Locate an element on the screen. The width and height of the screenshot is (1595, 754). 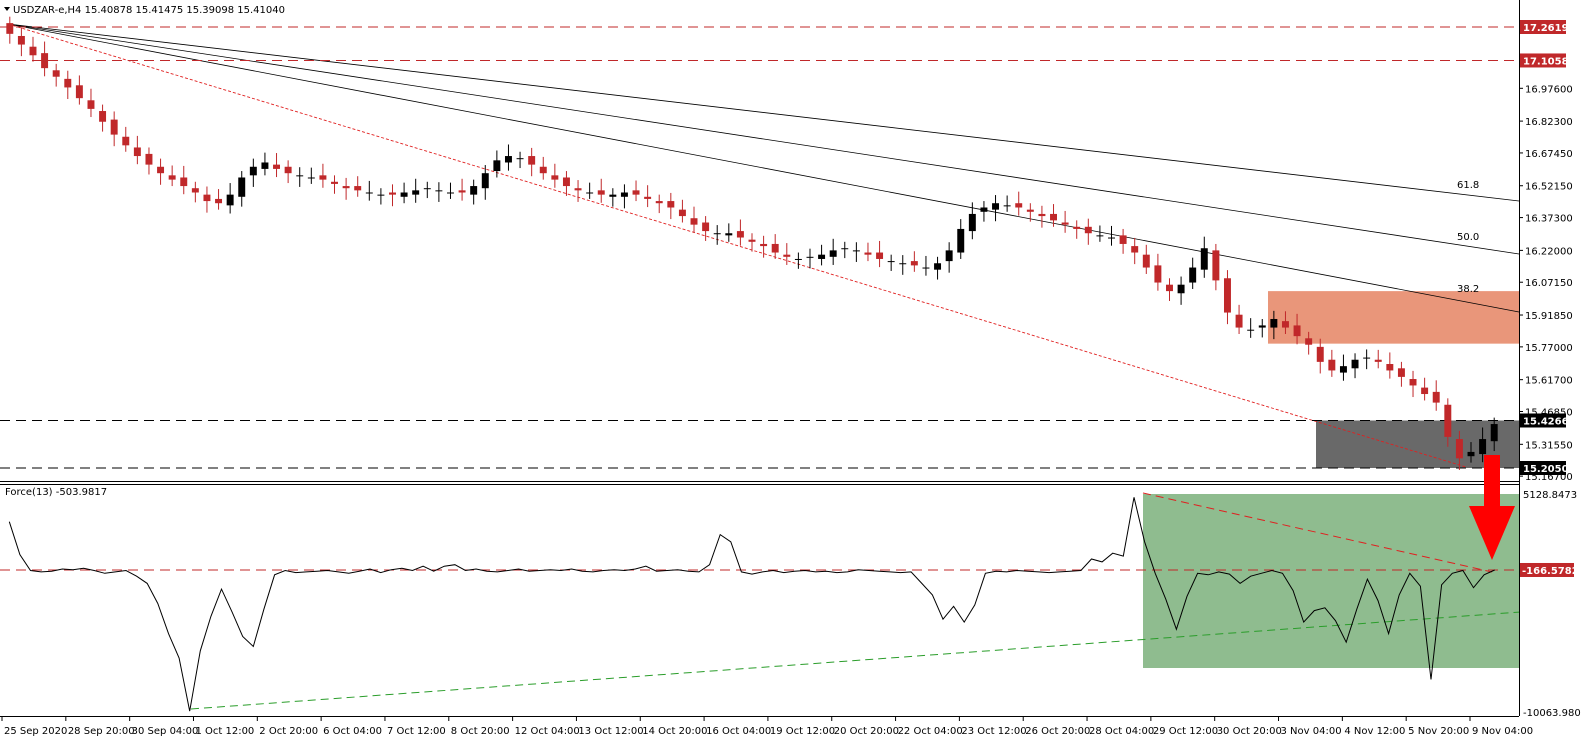
y-tick-label: 16.97600 is located at coordinates (1549, 89).